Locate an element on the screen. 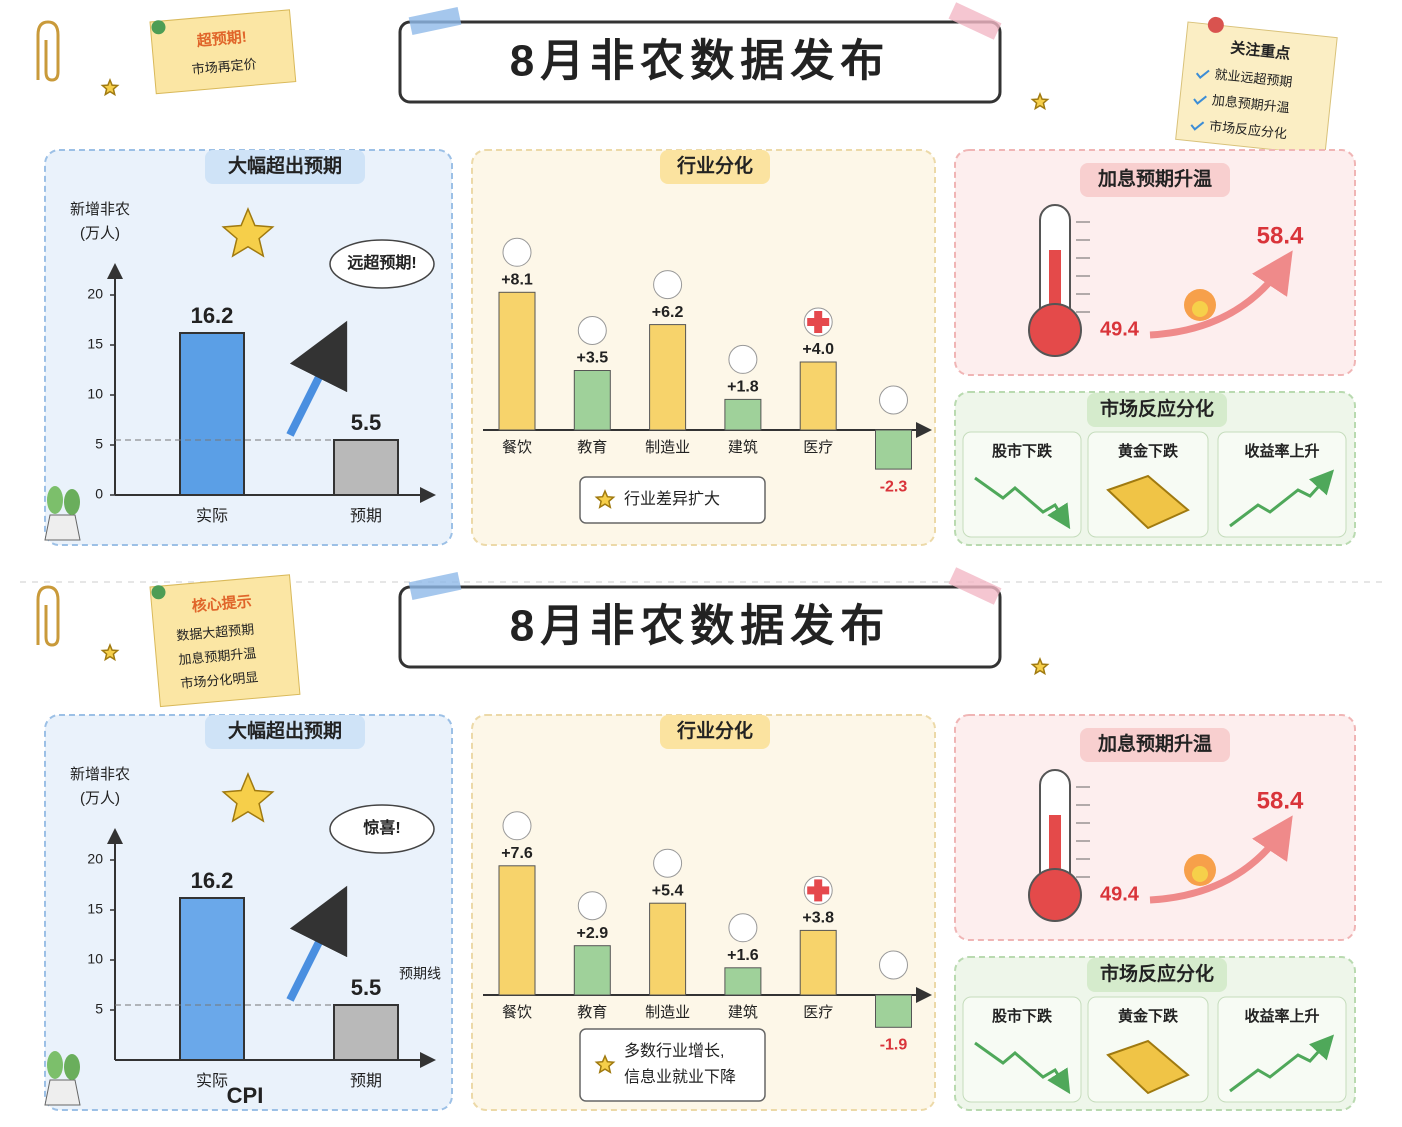 The image size is (1402, 1127). y-tick-label: 0 is located at coordinates (99, 494).